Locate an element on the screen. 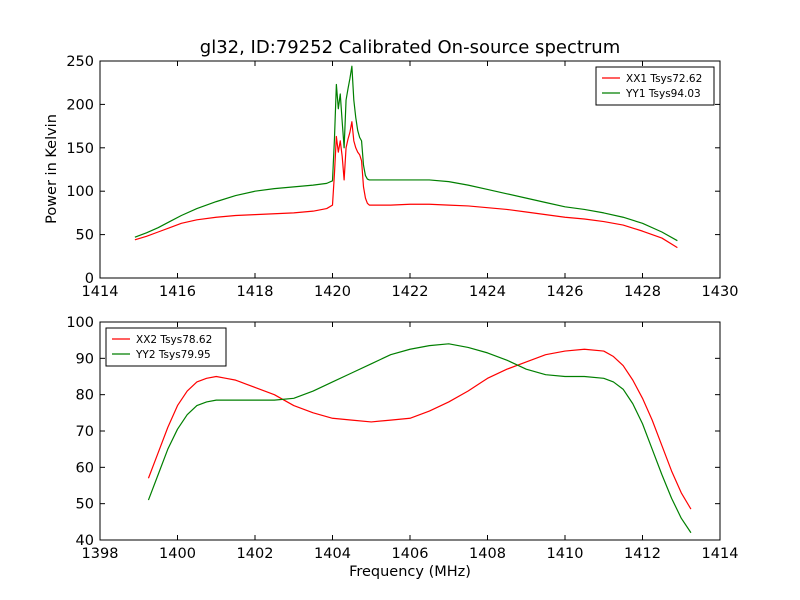  bottom-chart-x-tick-label: 1414 is located at coordinates (720, 554).